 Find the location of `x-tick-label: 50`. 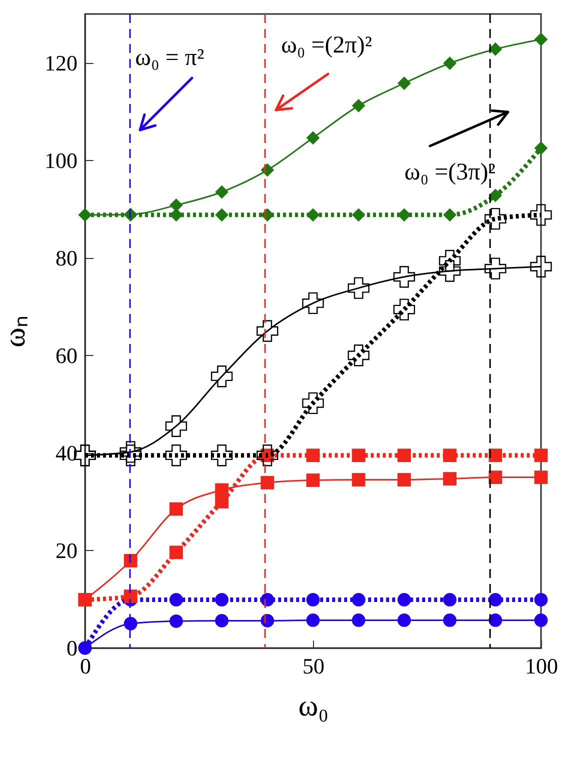

x-tick-label: 50 is located at coordinates (313, 666).